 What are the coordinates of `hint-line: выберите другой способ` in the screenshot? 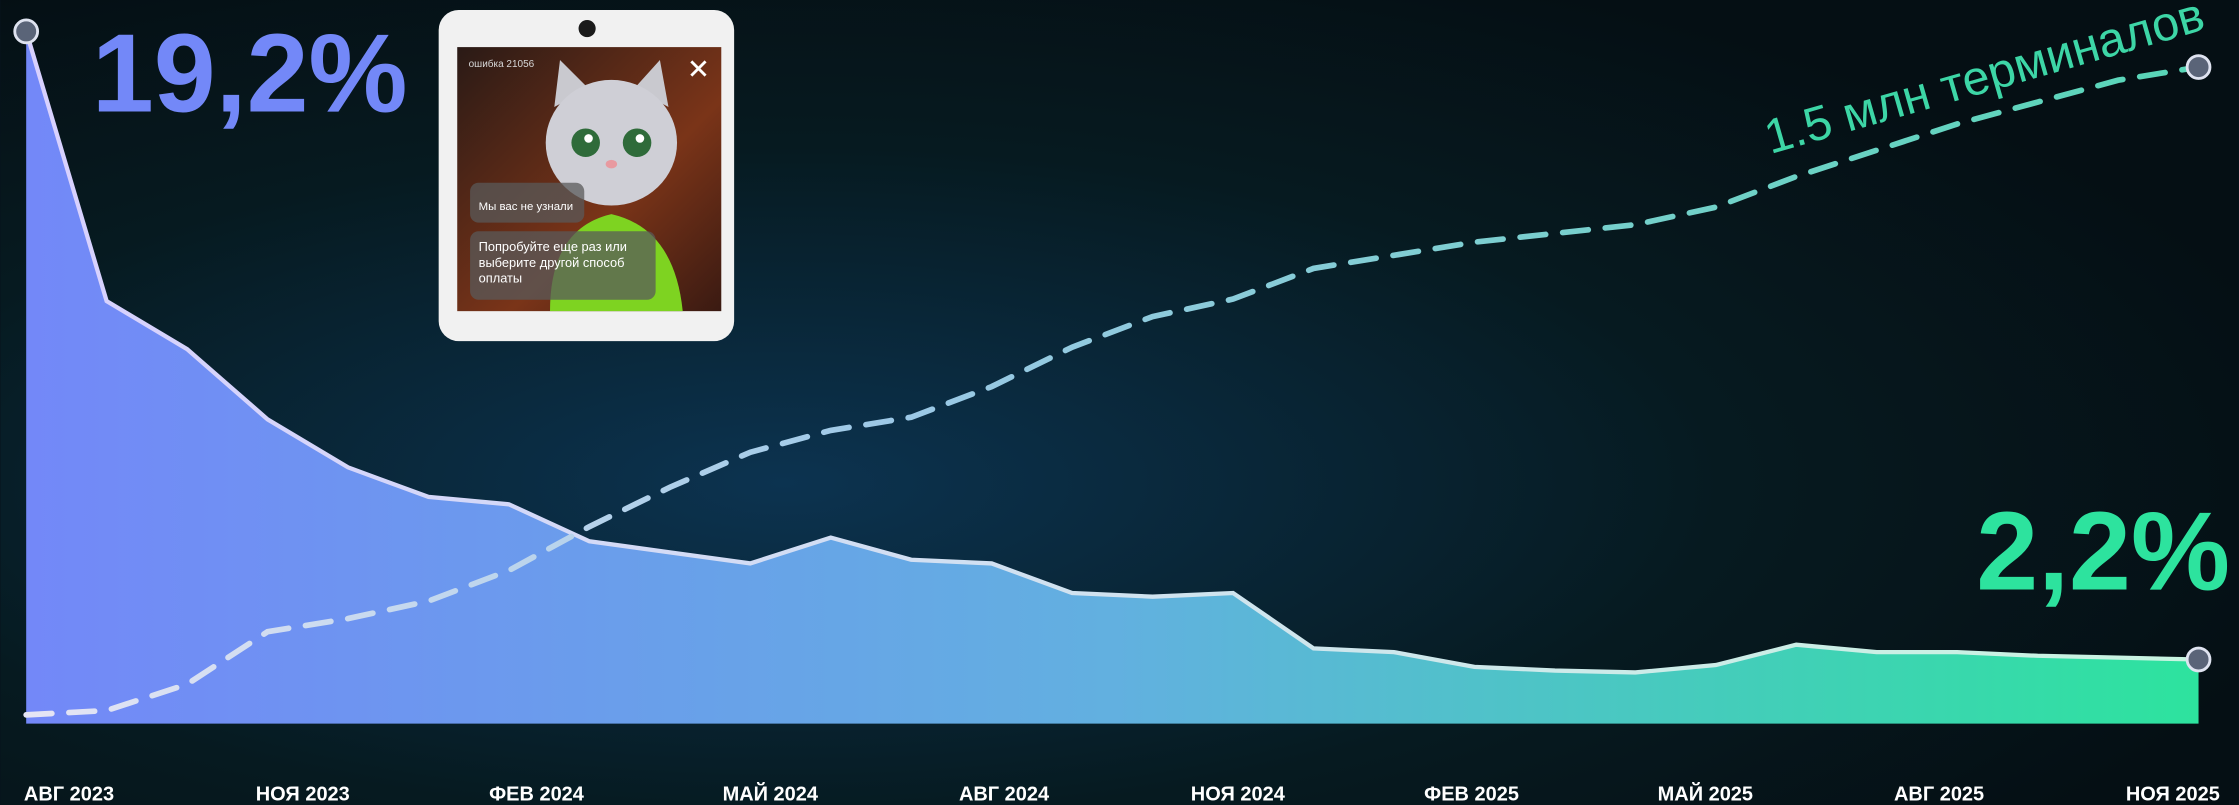 It's located at (552, 262).